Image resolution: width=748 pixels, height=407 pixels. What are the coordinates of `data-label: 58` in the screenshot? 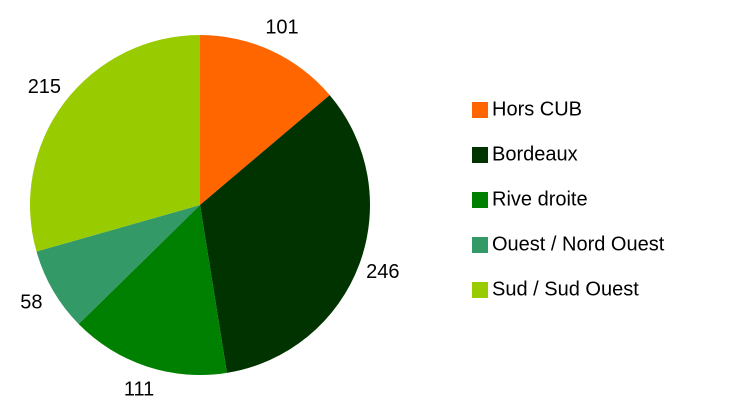 It's located at (31, 302).